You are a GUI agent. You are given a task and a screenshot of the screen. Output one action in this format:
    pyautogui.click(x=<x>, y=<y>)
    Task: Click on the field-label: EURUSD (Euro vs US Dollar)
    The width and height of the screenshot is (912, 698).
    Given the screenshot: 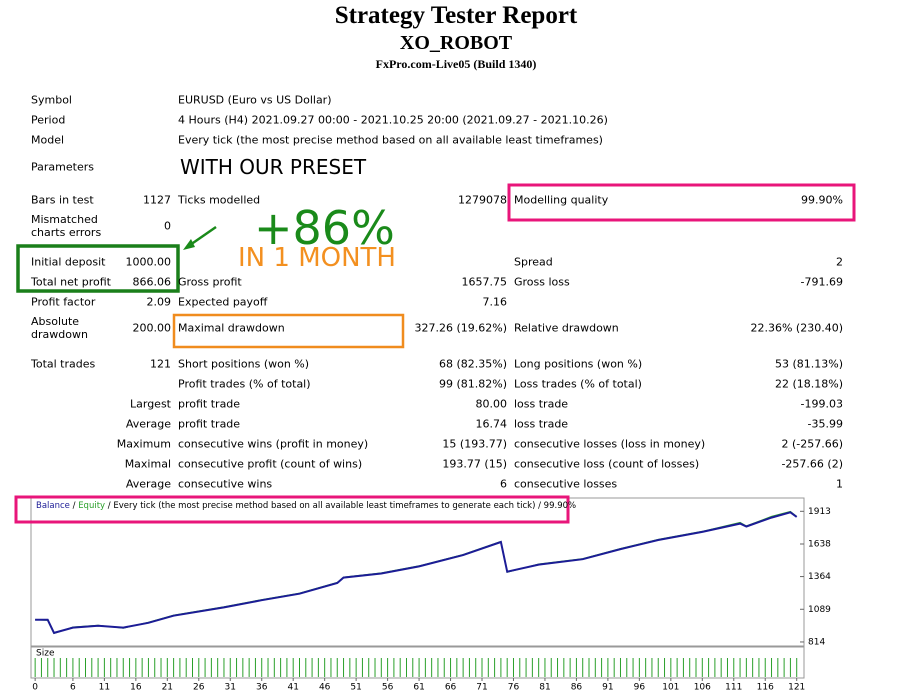 What is the action you would take?
    pyautogui.click(x=255, y=100)
    